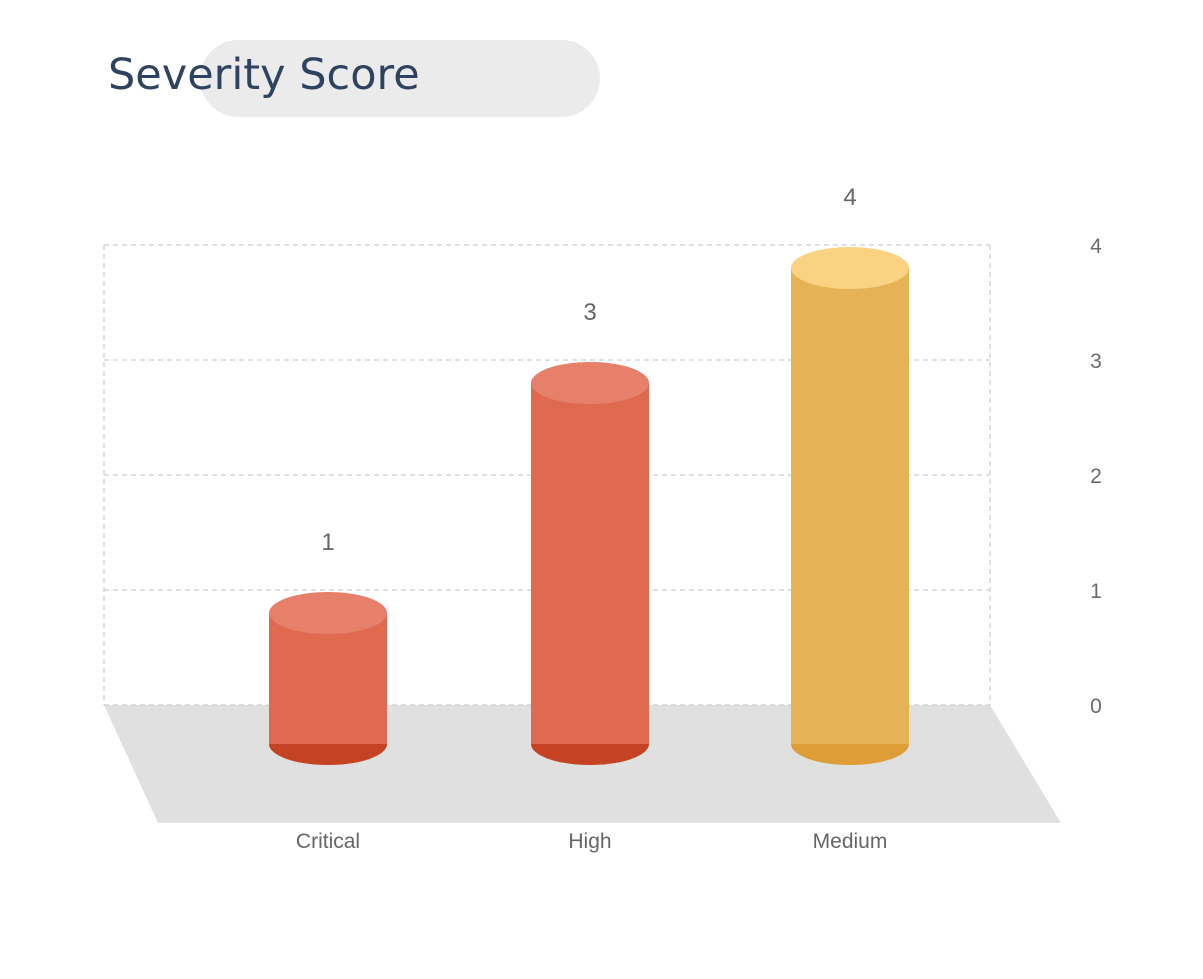 The width and height of the screenshot is (1203, 979). What do you see at coordinates (1096, 246) in the screenshot?
I see `y-tick-label: 4` at bounding box center [1096, 246].